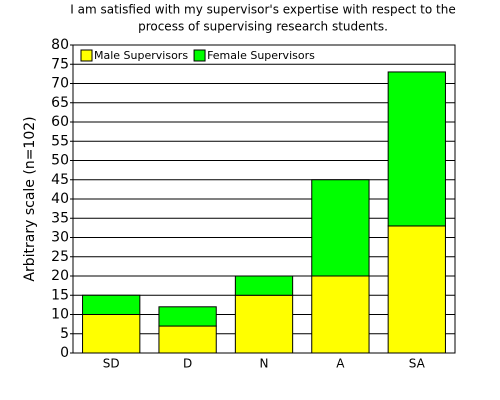 This screenshot has height=400, width=500. I want to click on y-tick-label: 25, so click(60, 257).